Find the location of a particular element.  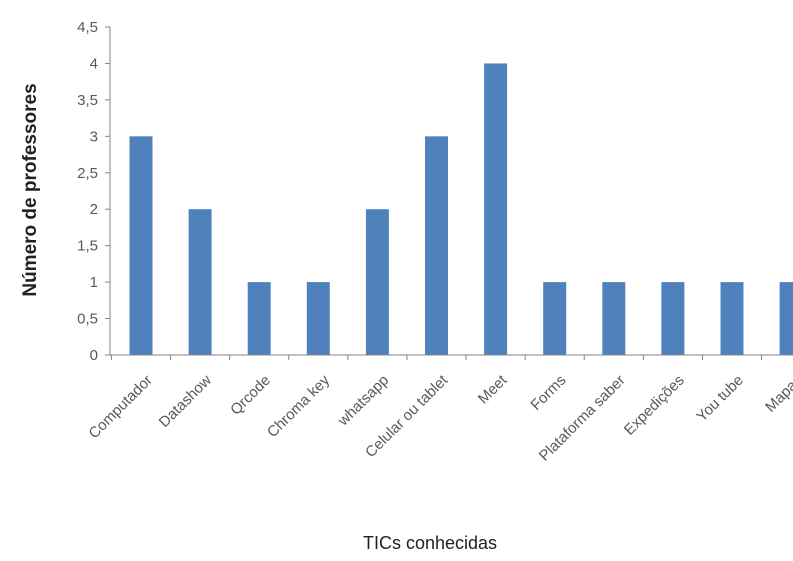

x-tick-label: Mapas is located at coordinates (777, 394).